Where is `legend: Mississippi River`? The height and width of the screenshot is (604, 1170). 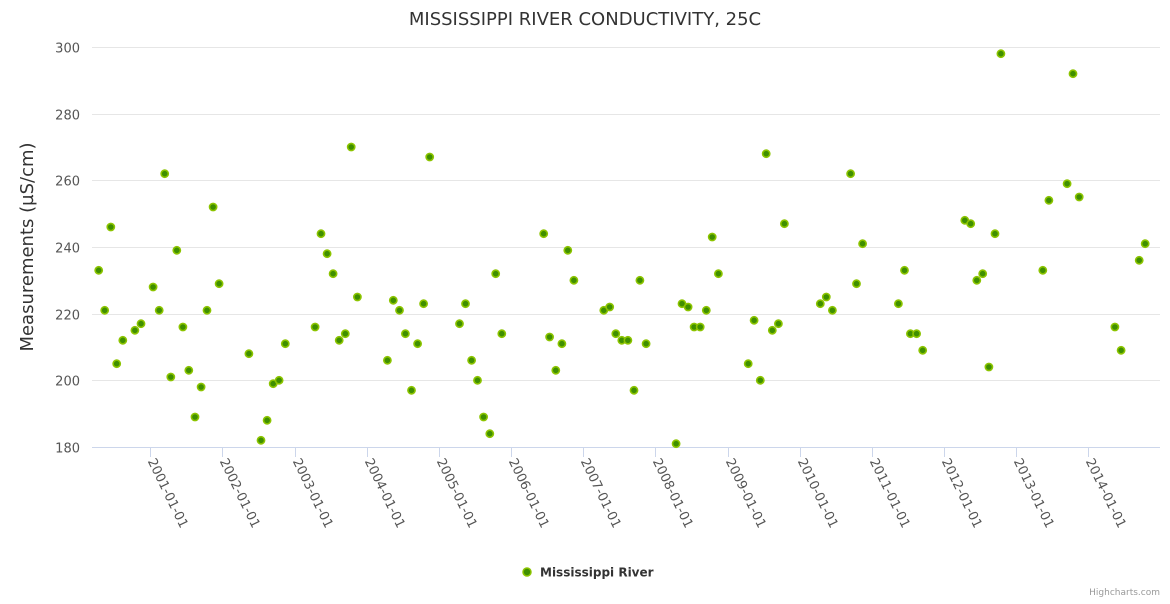 legend: Mississippi River is located at coordinates (588, 573).